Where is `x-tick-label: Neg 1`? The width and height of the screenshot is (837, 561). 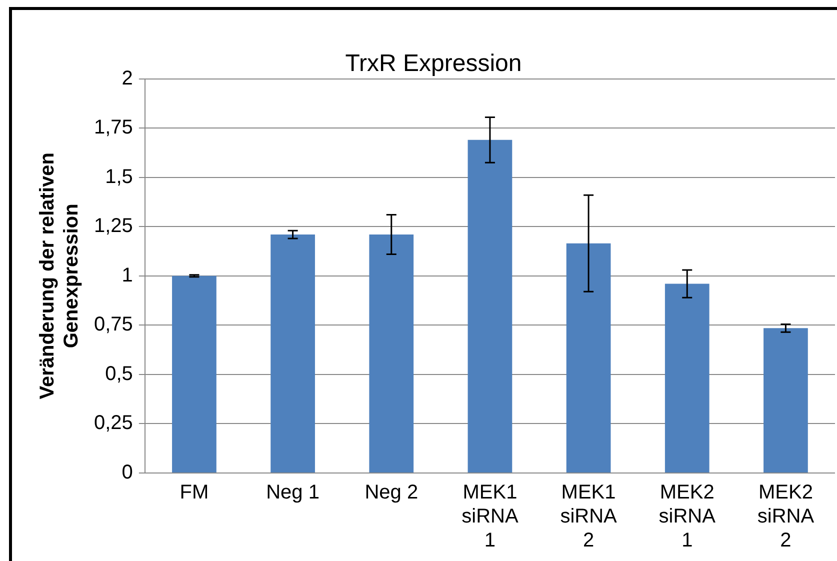 x-tick-label: Neg 1 is located at coordinates (293, 493).